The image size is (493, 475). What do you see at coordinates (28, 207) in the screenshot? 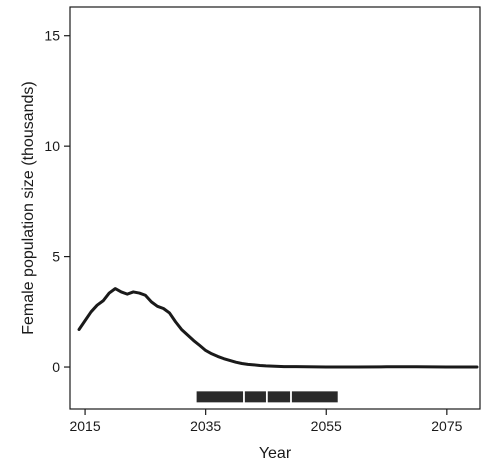
I see `y-axis-title: Female population size (thousands)` at bounding box center [28, 207].